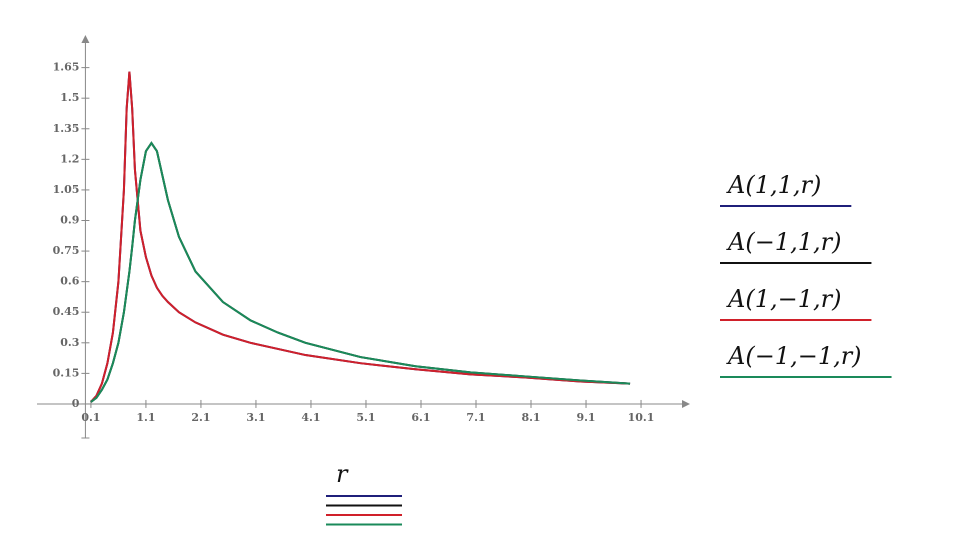 The width and height of the screenshot is (963, 540). Describe the element at coordinates (66, 372) in the screenshot. I see `y-tick-label: 0.15` at that location.